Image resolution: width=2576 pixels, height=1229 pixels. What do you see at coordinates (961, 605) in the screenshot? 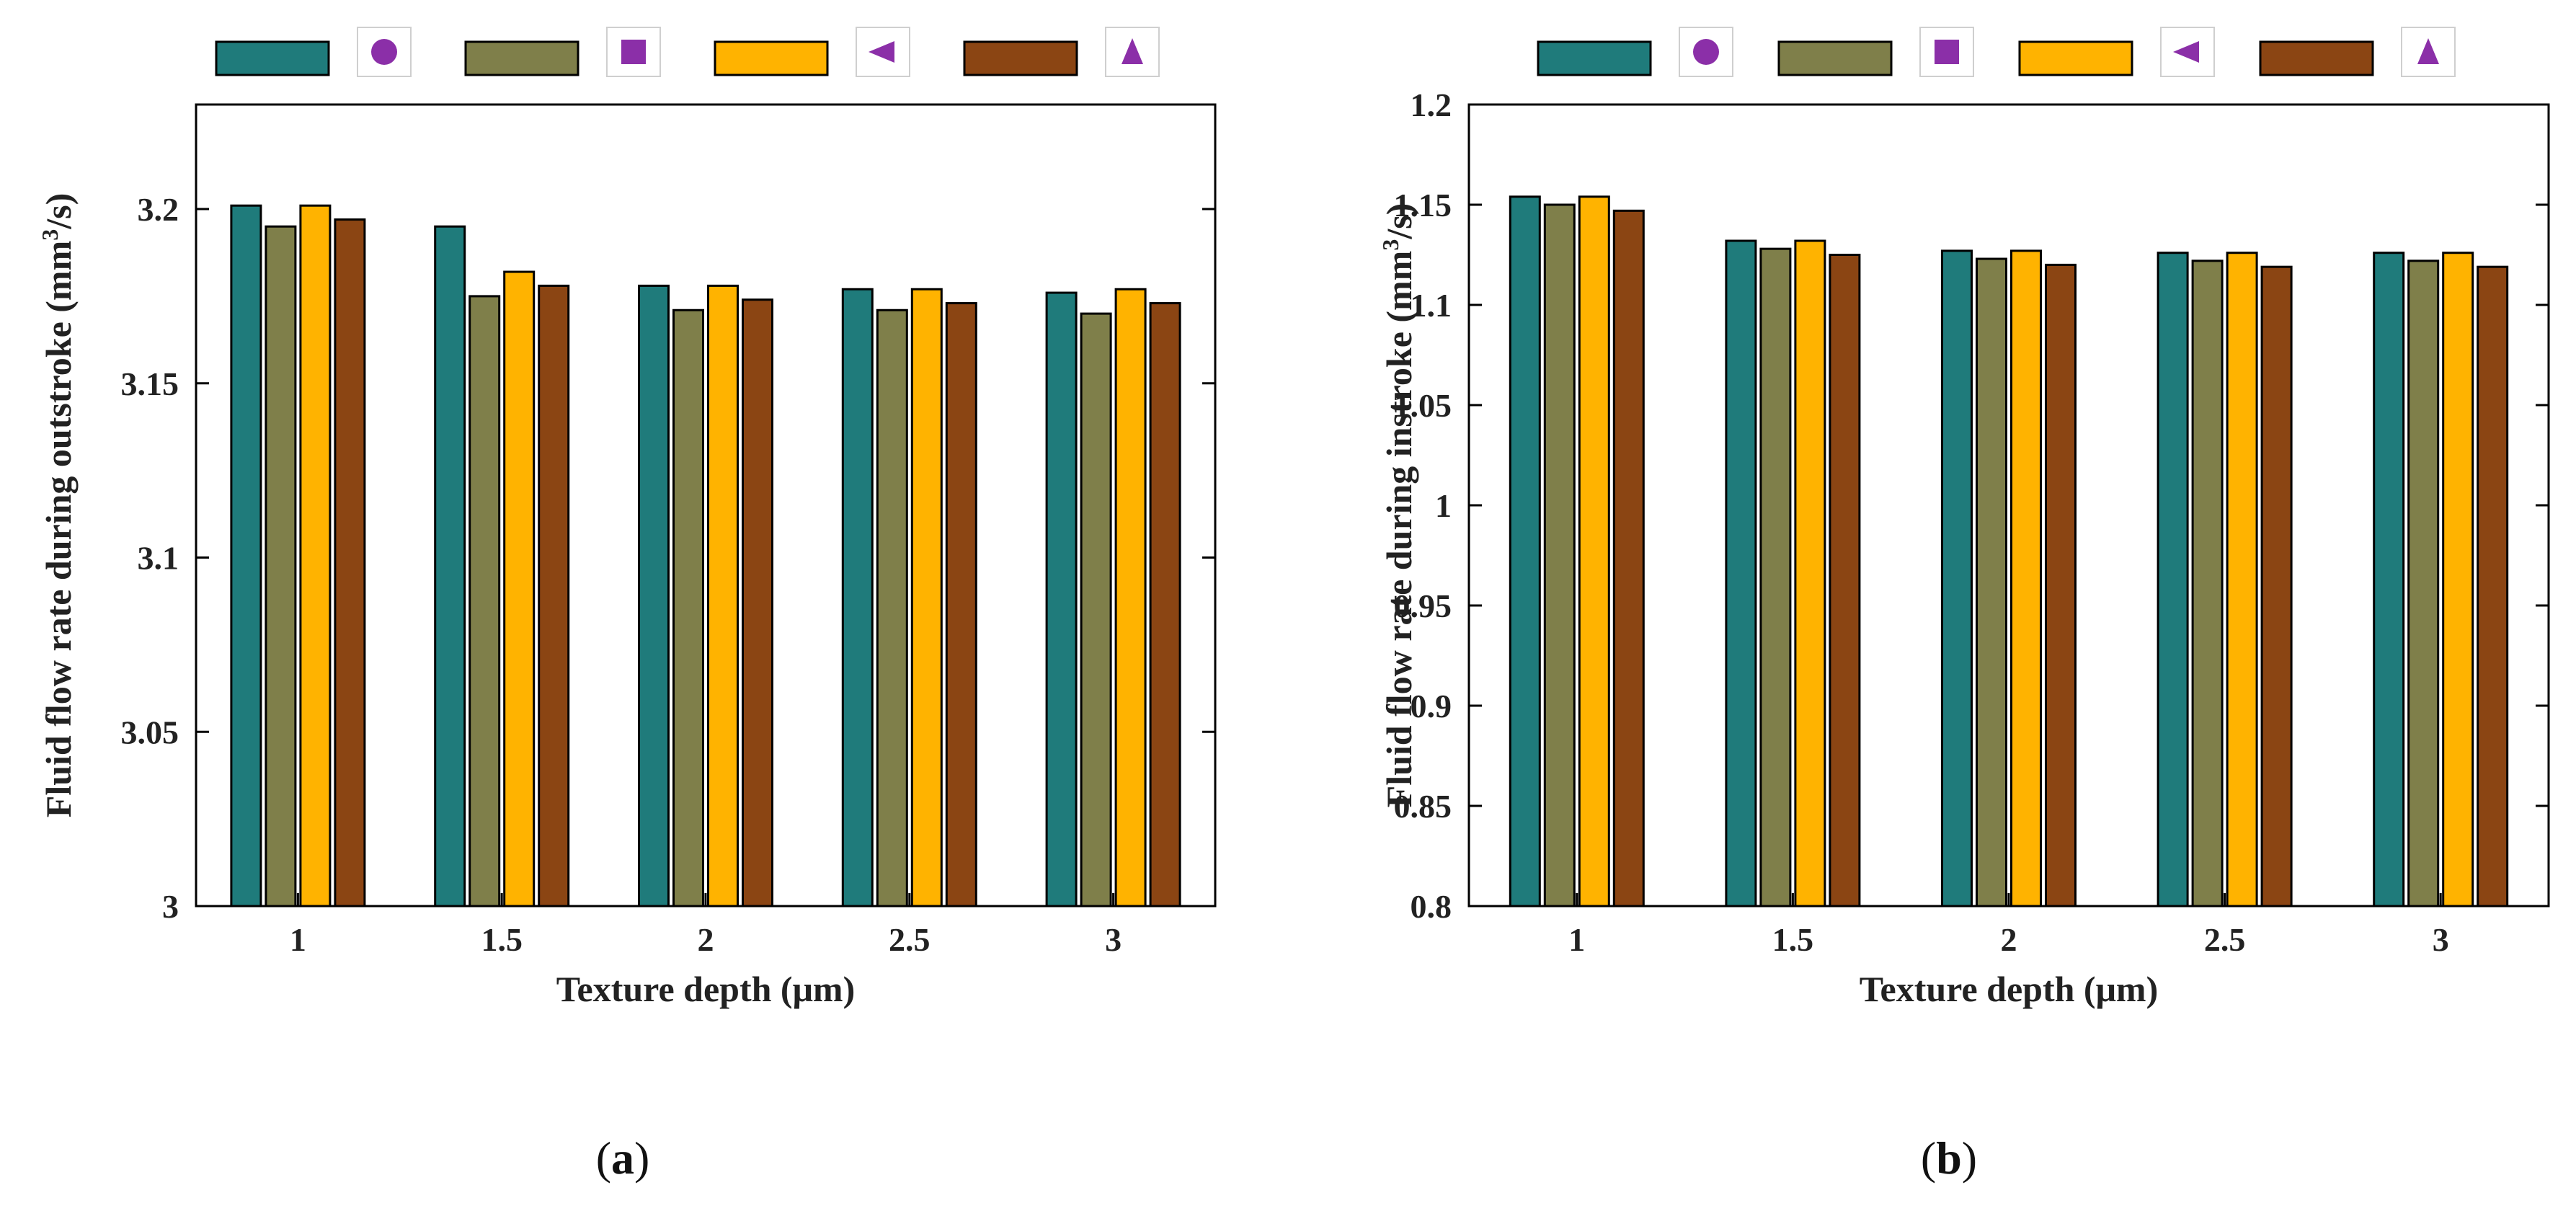
I see `a-bar-s3-c3` at bounding box center [961, 605].